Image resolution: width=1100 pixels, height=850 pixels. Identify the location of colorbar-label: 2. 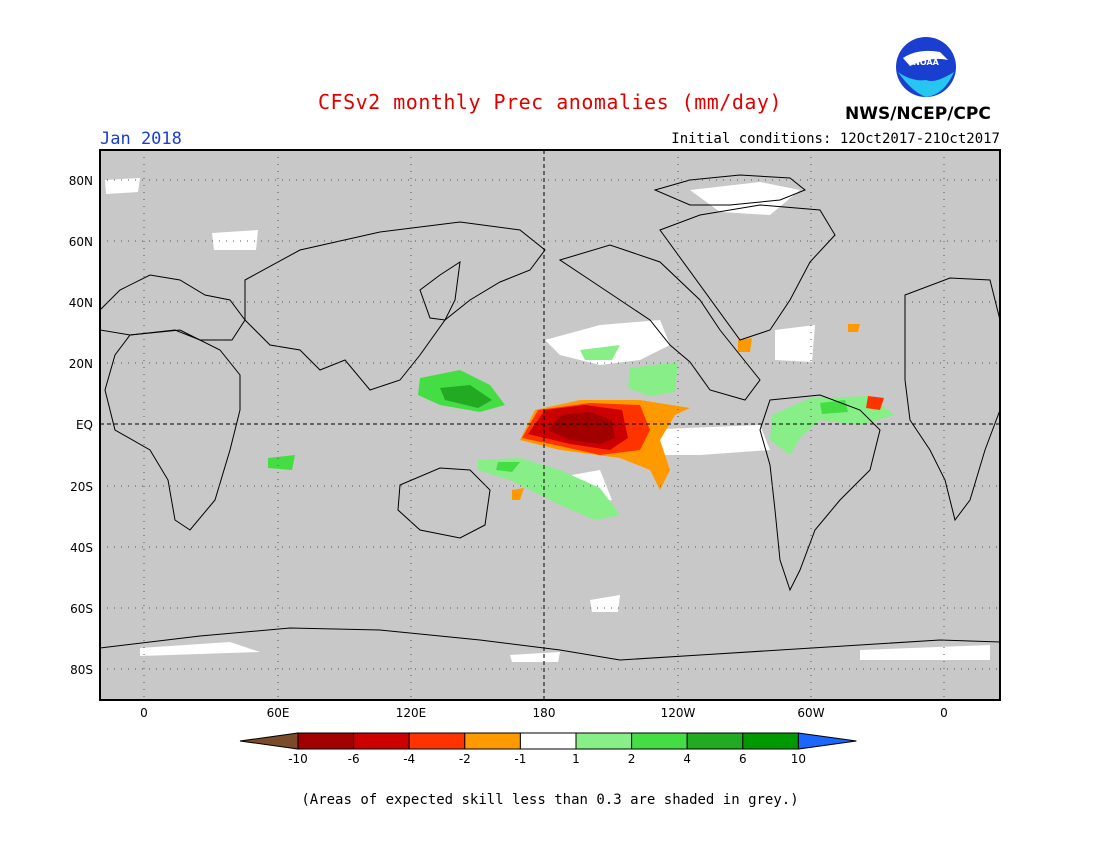
(632, 759).